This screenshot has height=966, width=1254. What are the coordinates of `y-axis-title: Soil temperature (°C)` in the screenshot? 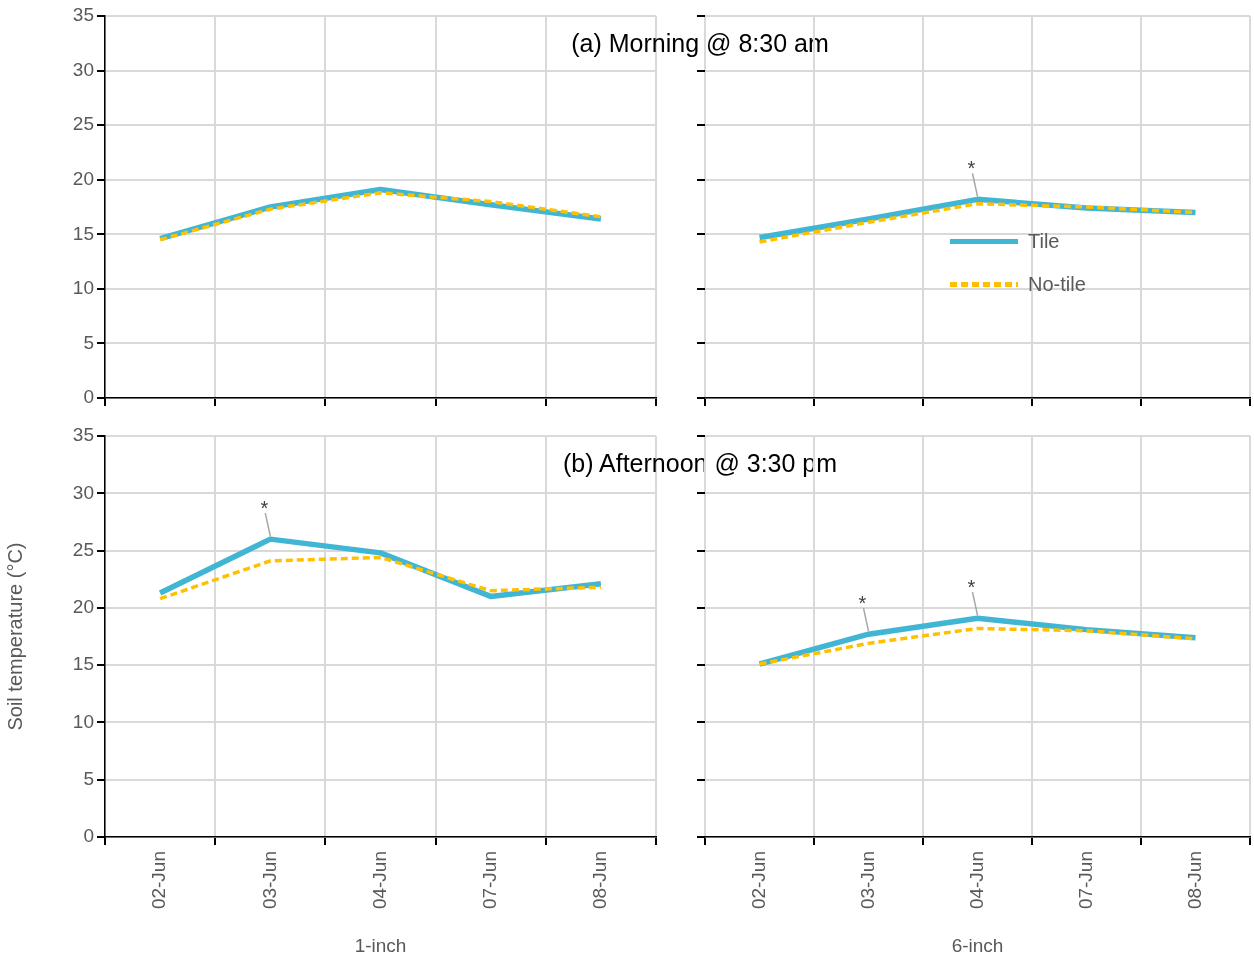 It's located at (14, 636).